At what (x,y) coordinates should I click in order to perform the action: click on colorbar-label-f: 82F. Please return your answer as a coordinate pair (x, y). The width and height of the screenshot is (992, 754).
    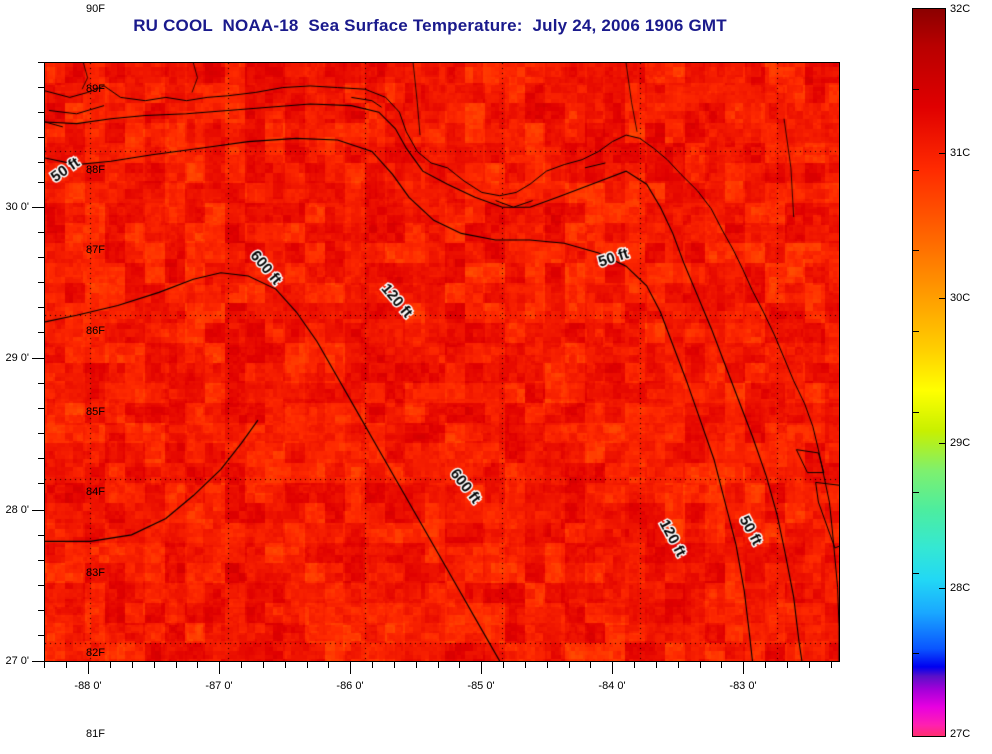
    Looking at the image, I should click on (95, 653).